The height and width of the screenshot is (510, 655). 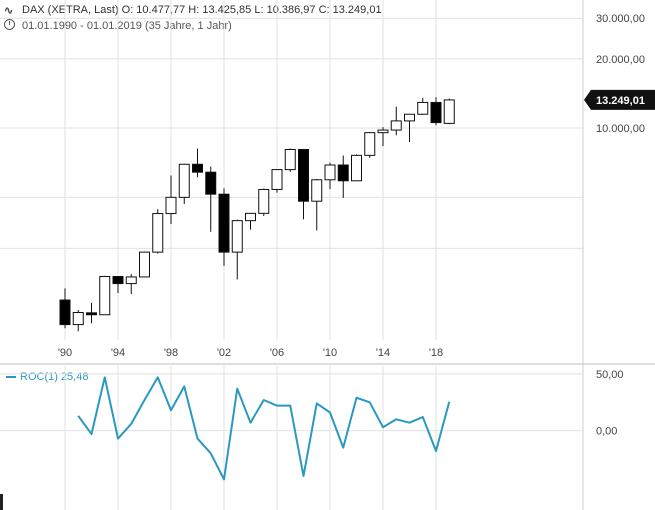 I want to click on x-tick-label: '06, so click(x=277, y=353).